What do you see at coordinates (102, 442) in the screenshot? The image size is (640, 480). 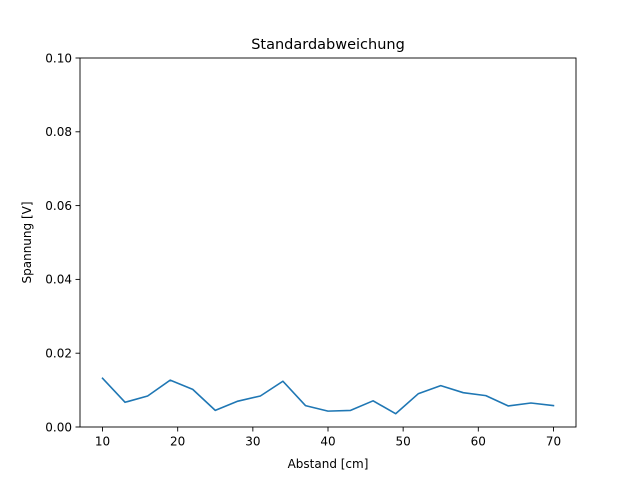 I see `x-tick-label: 10` at bounding box center [102, 442].